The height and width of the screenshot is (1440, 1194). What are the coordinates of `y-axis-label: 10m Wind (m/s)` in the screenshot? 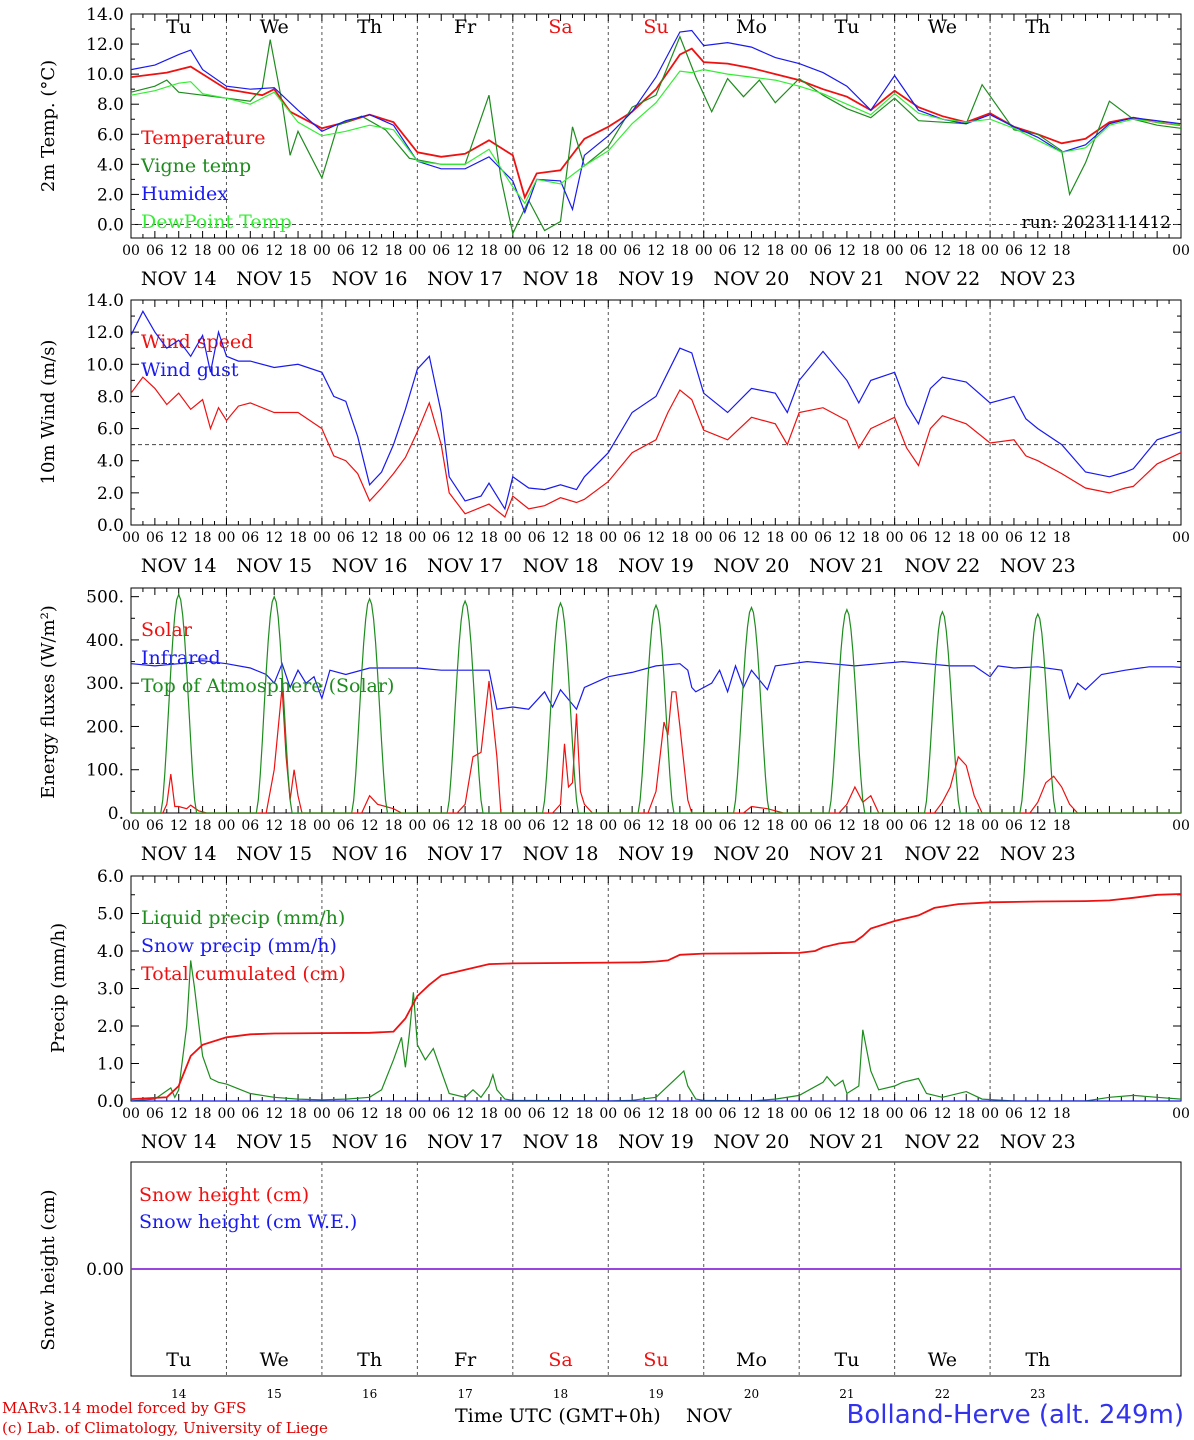 It's located at (48, 412).